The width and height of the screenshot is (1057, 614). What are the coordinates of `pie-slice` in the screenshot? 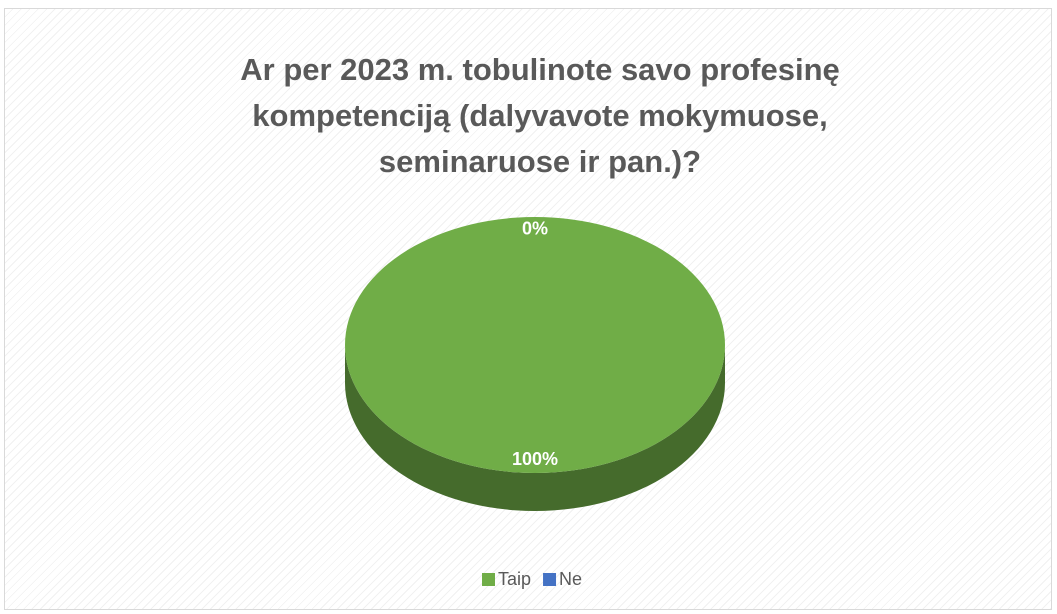 It's located at (535, 345).